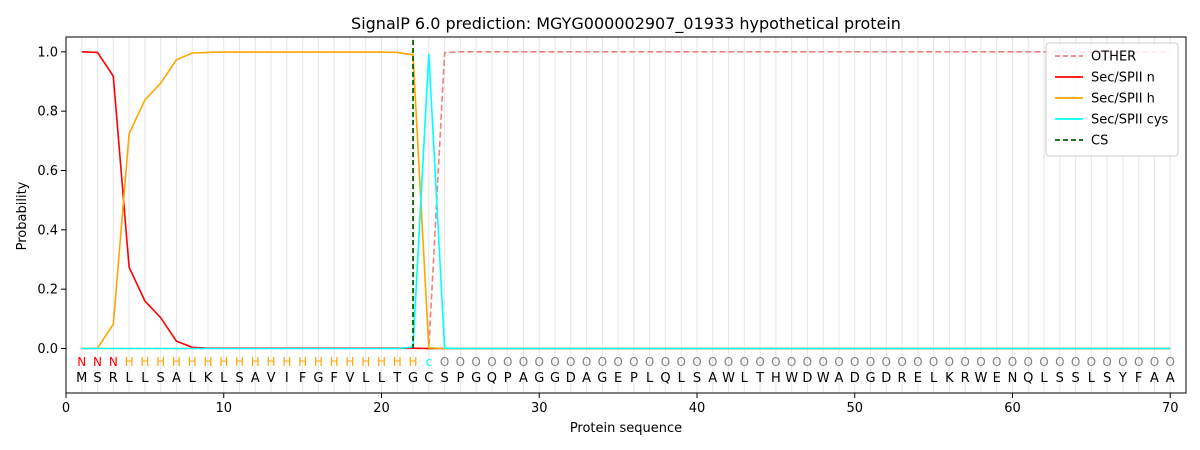 The width and height of the screenshot is (1200, 450). Describe the element at coordinates (47, 171) in the screenshot. I see `y-tick-label: 0.6` at that location.